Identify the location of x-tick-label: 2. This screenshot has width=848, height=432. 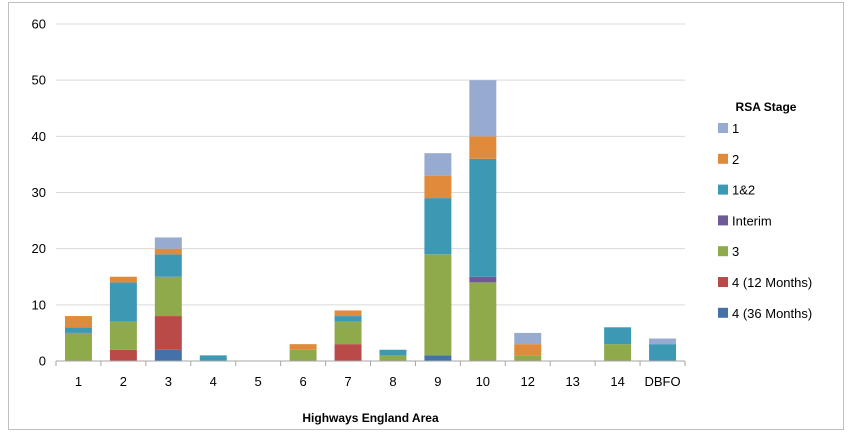
(123, 381).